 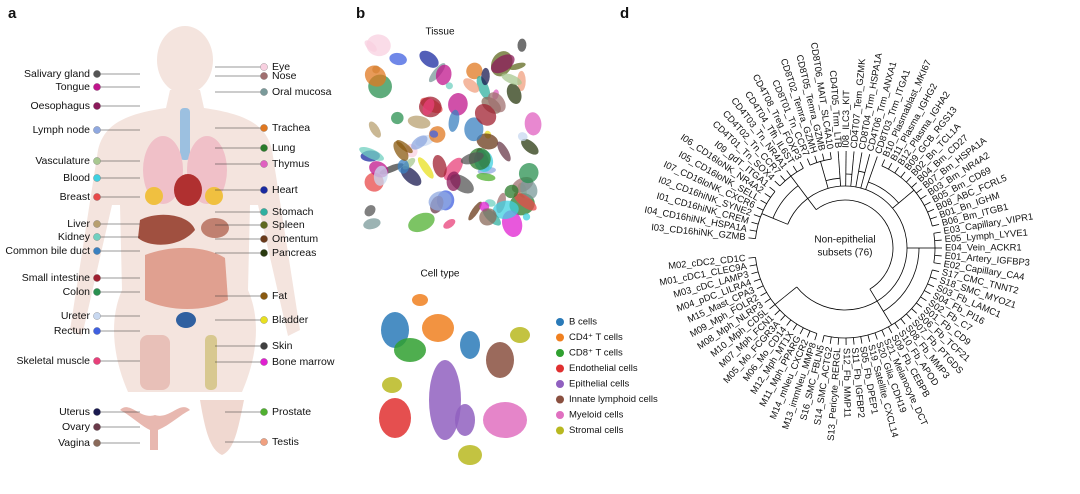 What do you see at coordinates (596, 430) in the screenshot?
I see `legend-label: Stromal cells` at bounding box center [596, 430].